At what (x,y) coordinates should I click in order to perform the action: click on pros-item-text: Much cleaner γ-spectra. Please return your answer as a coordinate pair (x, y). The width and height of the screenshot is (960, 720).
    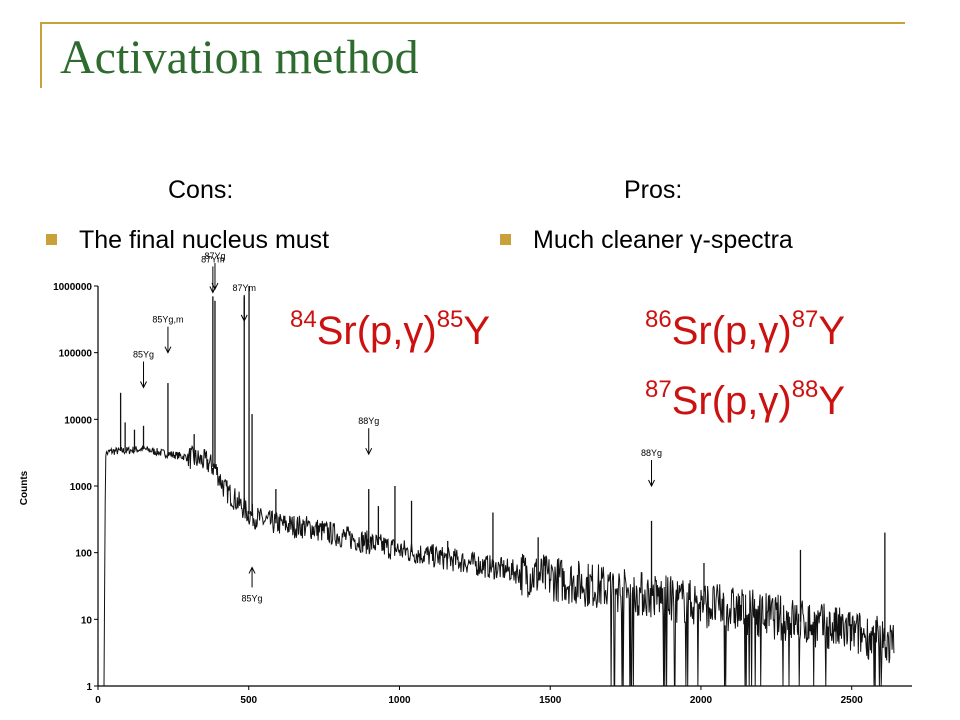
    Looking at the image, I should click on (663, 240).